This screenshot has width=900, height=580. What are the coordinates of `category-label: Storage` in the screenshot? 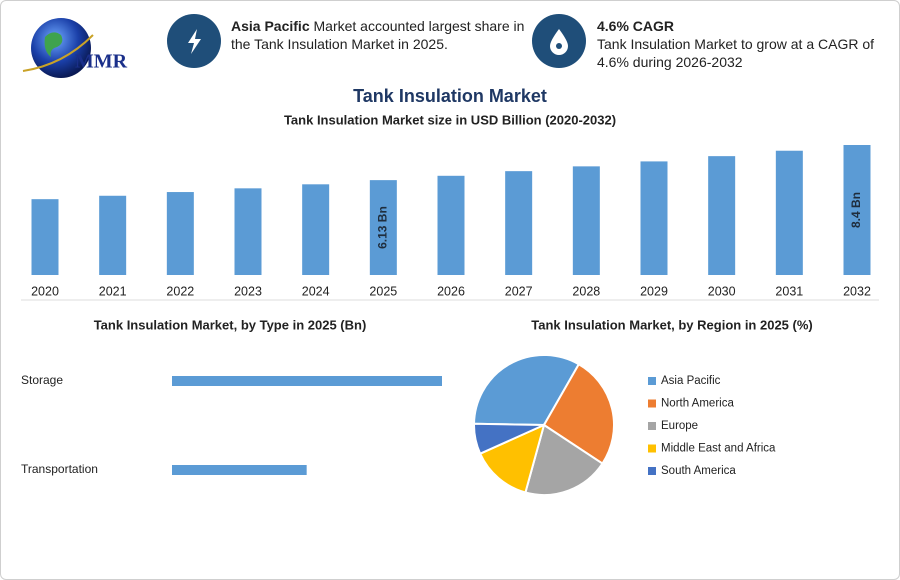 It's located at (42, 380).